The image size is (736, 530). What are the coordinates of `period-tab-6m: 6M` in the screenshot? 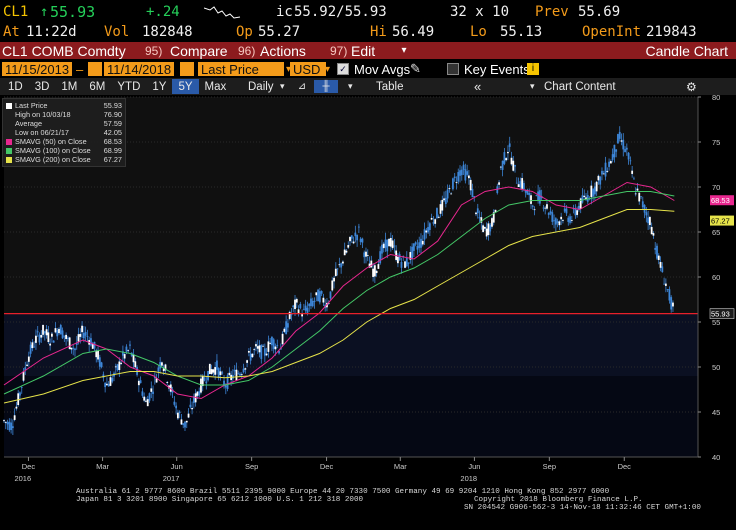 It's located at (97, 86).